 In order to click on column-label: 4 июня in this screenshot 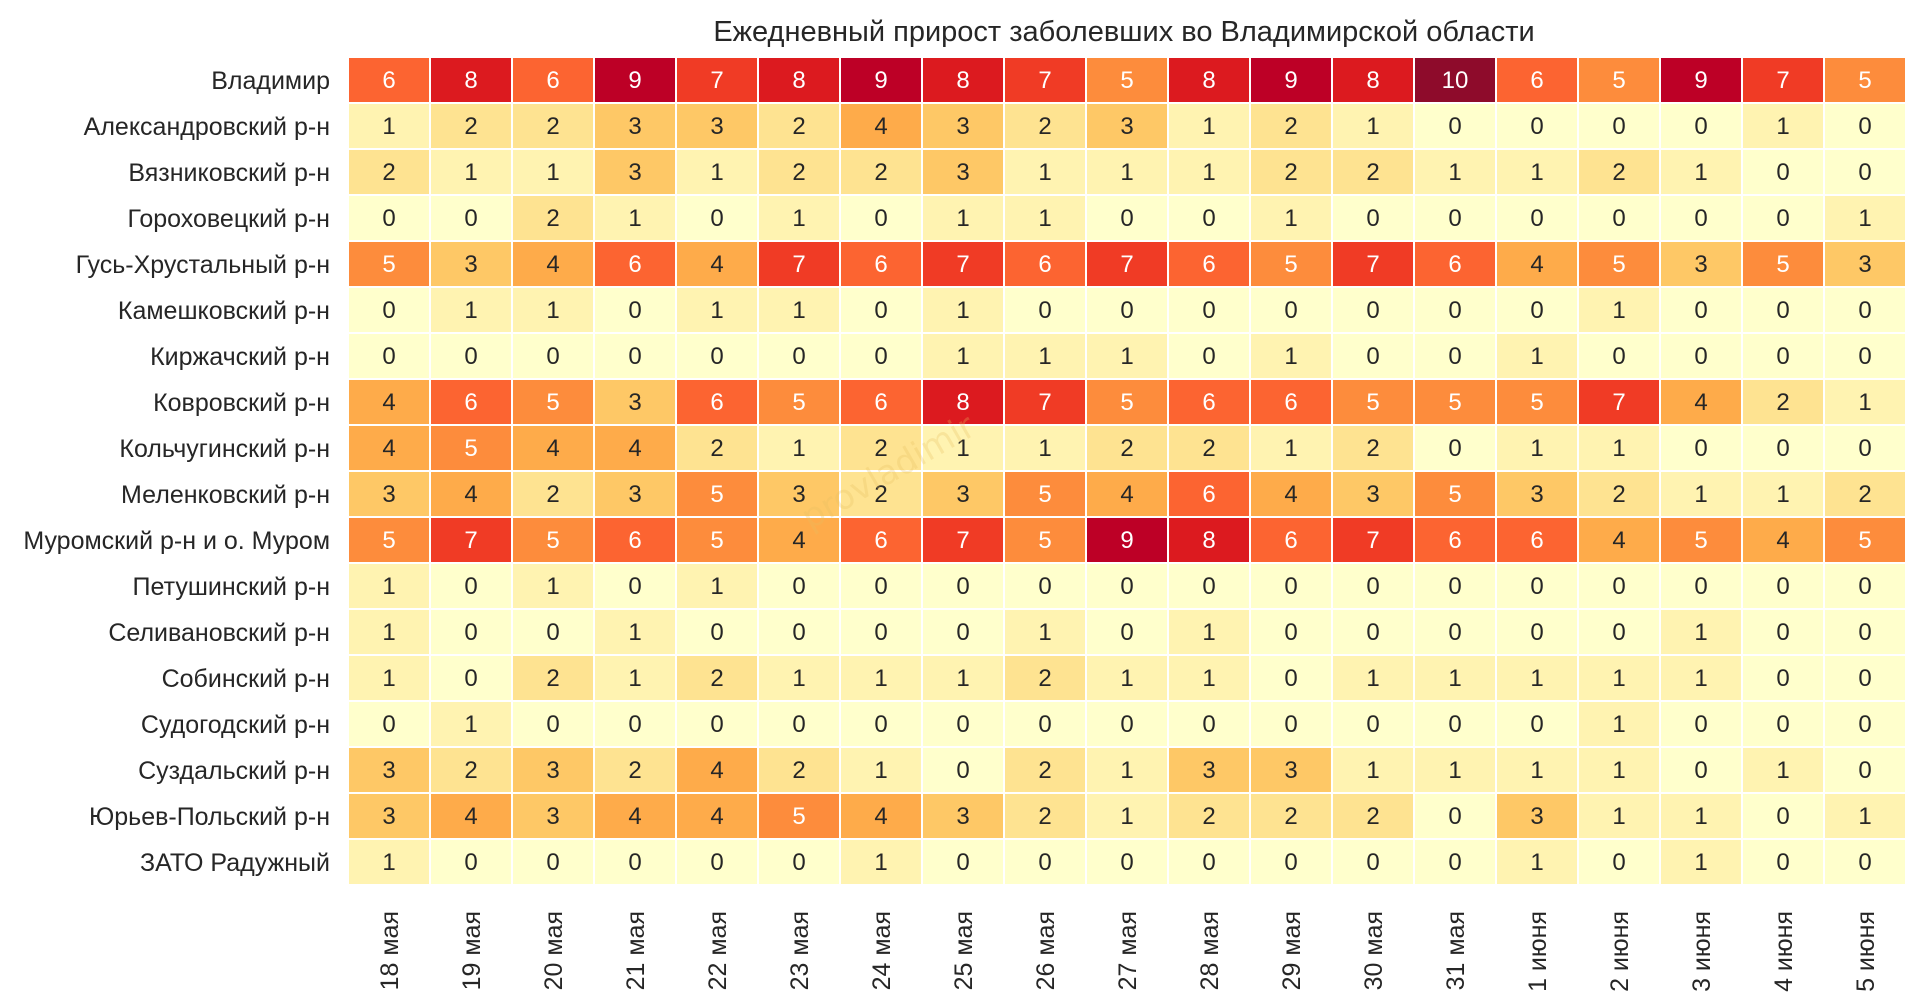, I will do `click(1784, 951)`.